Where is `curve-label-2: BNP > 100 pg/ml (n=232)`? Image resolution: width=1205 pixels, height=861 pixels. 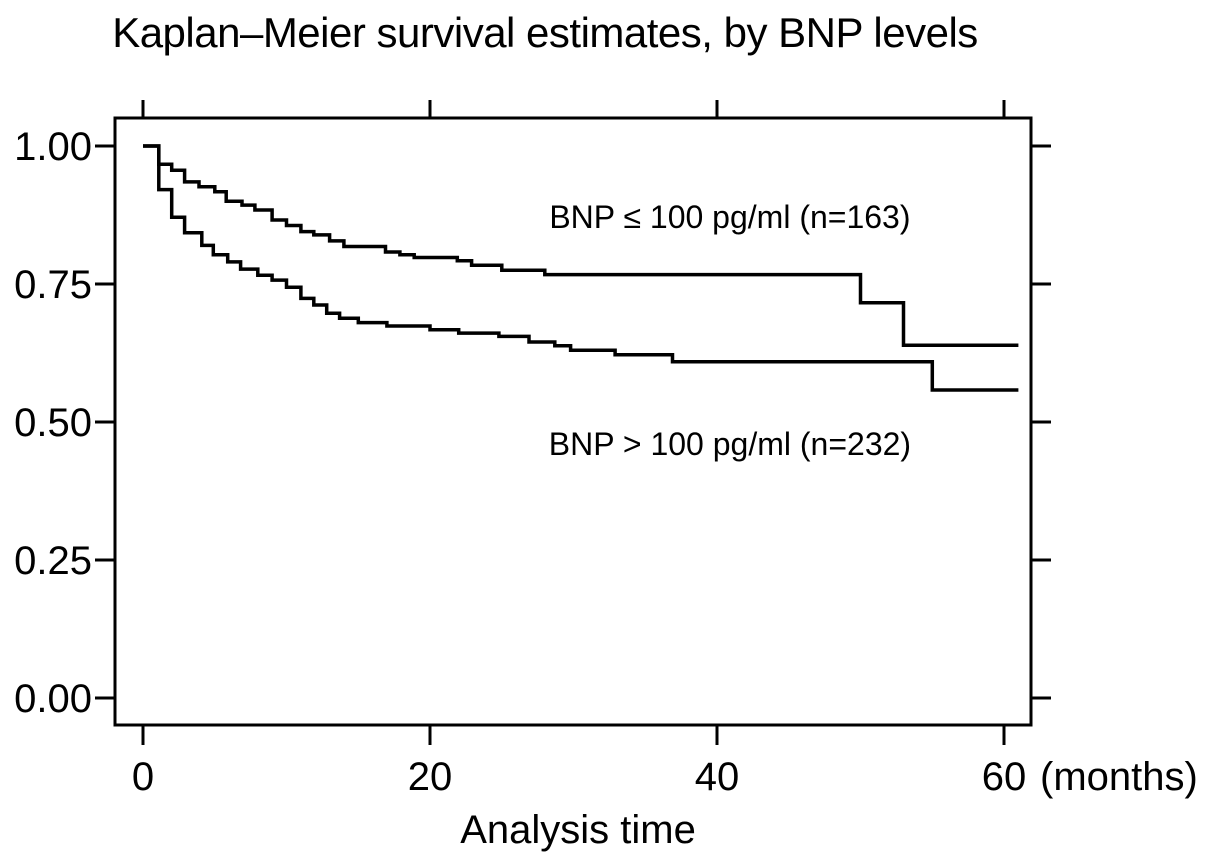
curve-label-2: BNP > 100 pg/ml (n=232) is located at coordinates (730, 444).